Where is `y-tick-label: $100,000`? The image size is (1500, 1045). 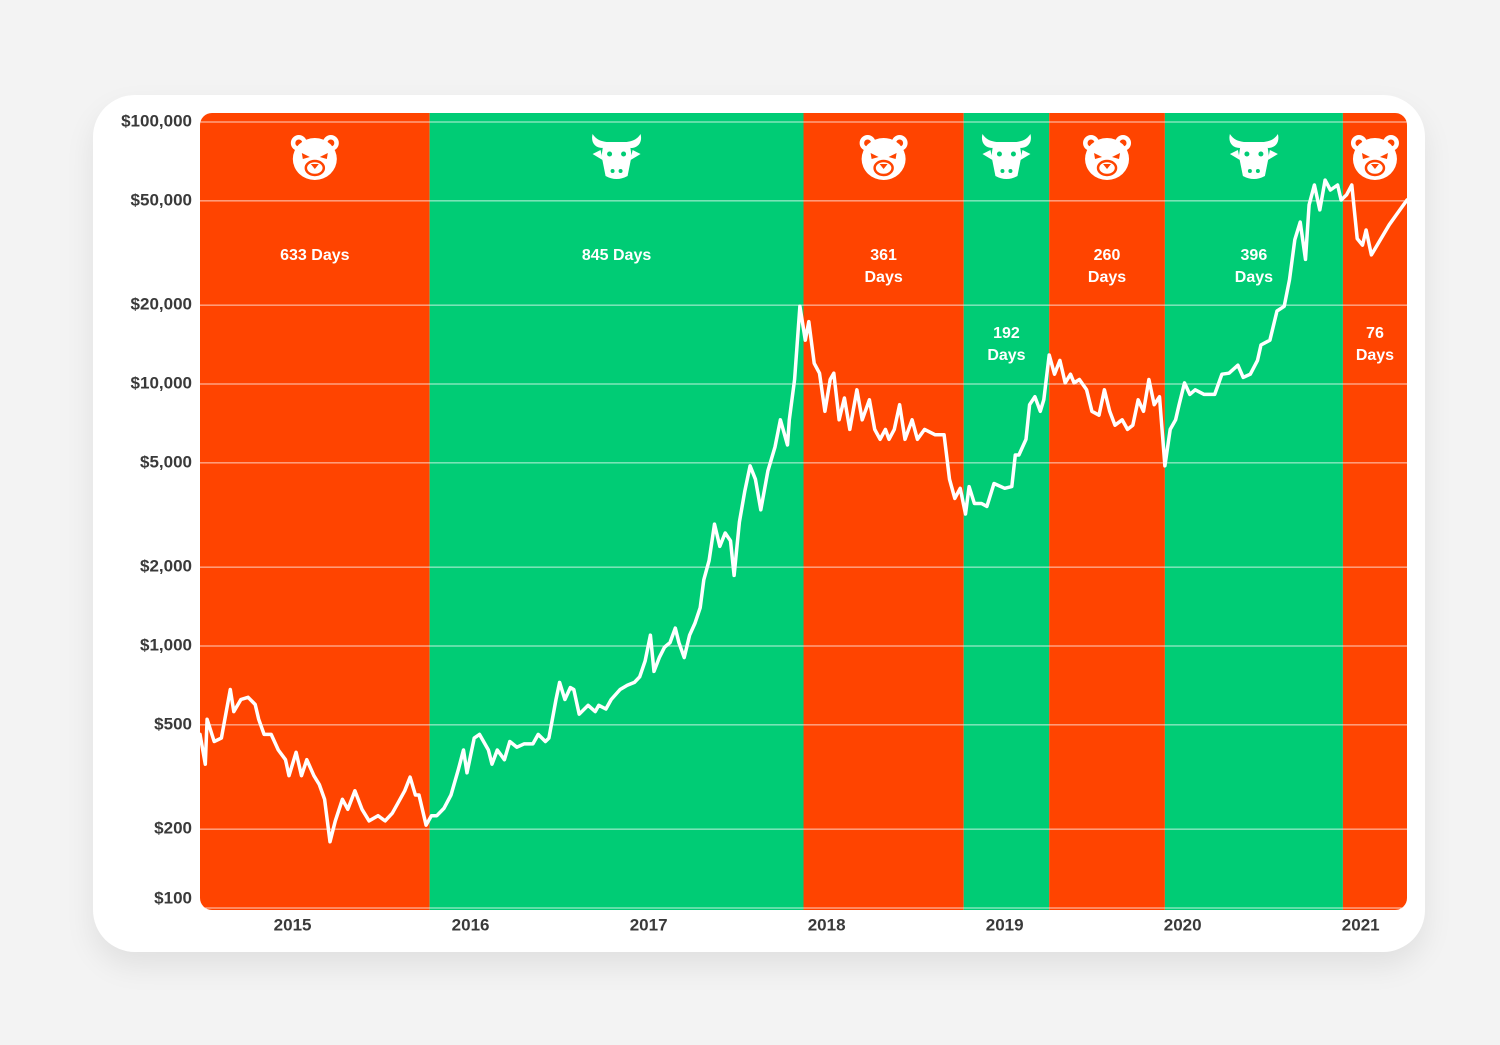 y-tick-label: $100,000 is located at coordinates (156, 120).